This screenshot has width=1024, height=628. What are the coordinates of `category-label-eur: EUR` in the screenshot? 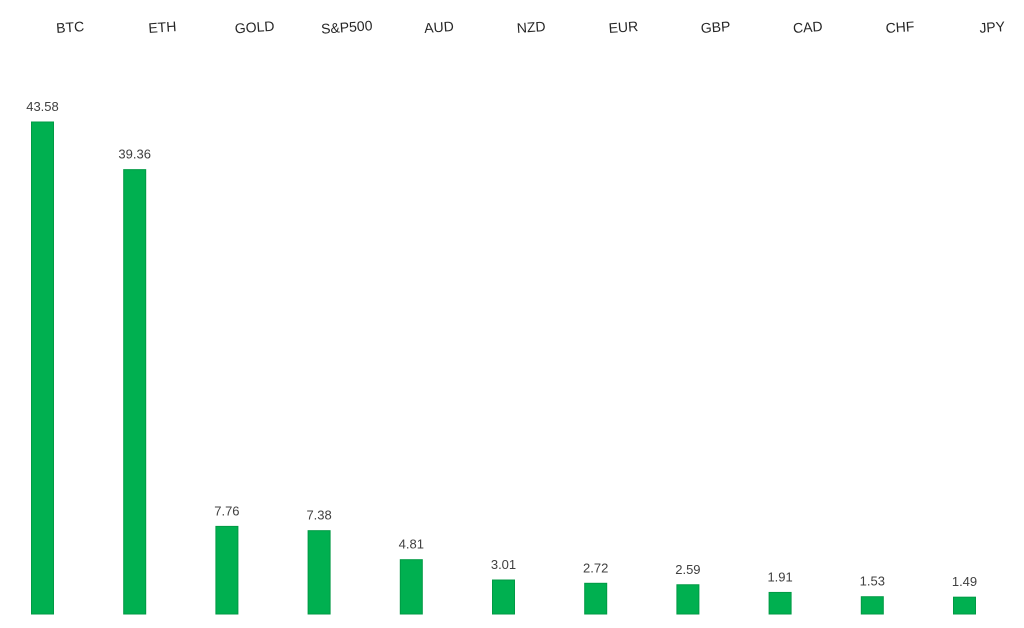 It's located at (623, 27).